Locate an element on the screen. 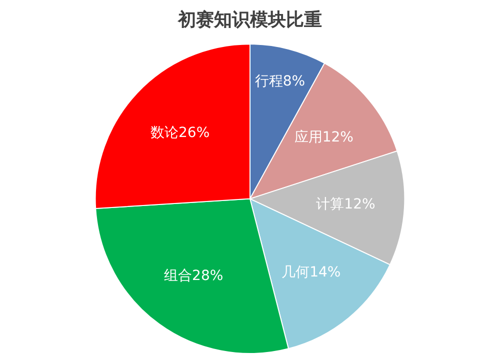 This screenshot has height=362, width=500. chart-title: 初赛知识模块比重 is located at coordinates (249, 19).